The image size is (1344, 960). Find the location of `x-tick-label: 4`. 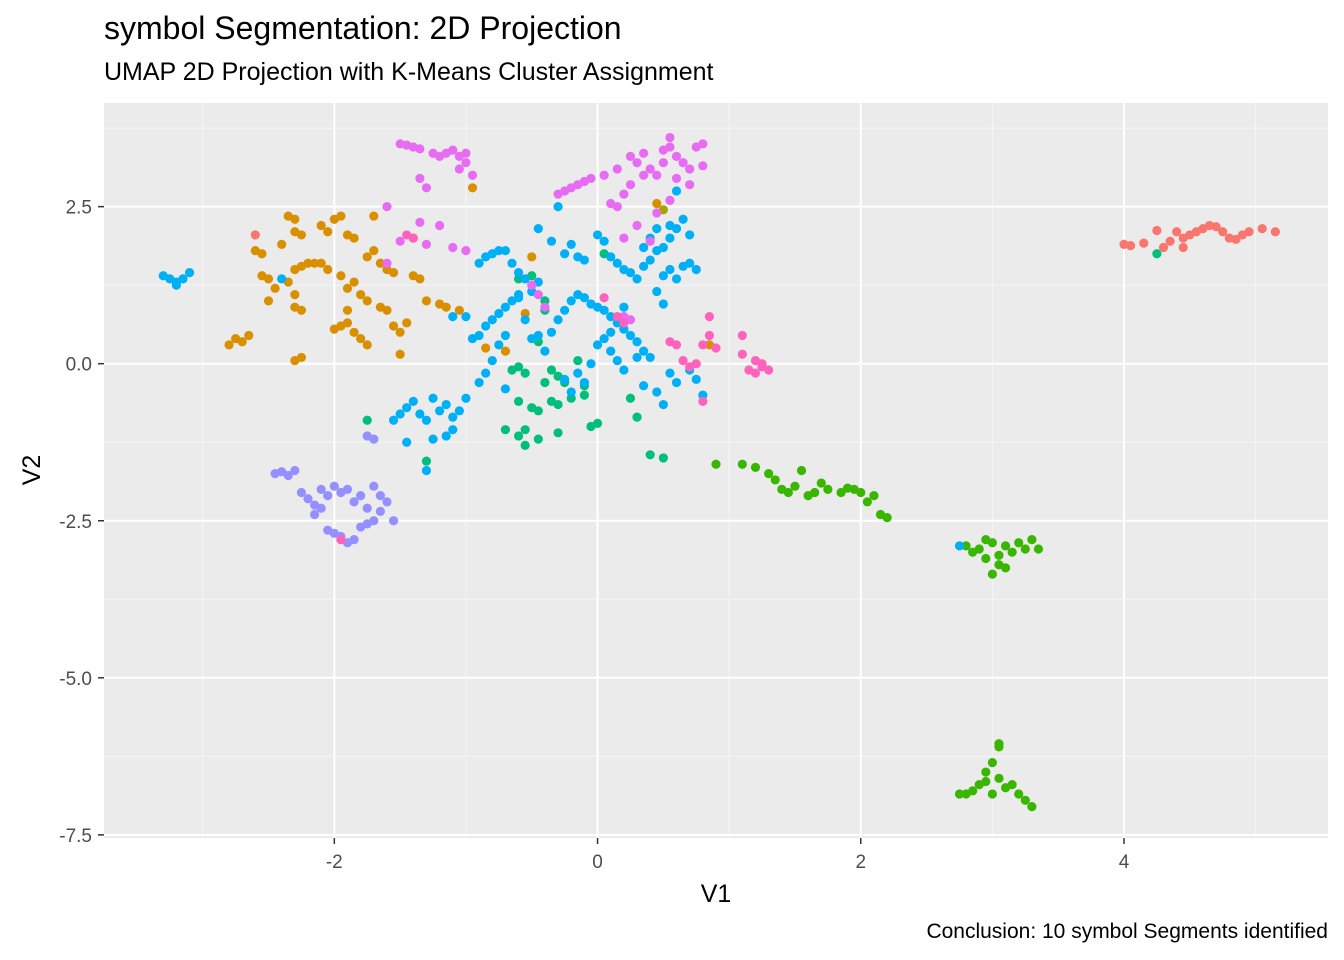

x-tick-label: 4 is located at coordinates (1124, 862).